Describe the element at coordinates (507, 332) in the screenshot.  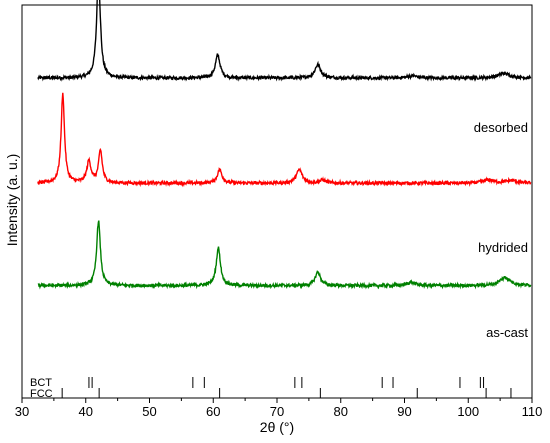
I see `series-label-as-cast: as-cast` at that location.